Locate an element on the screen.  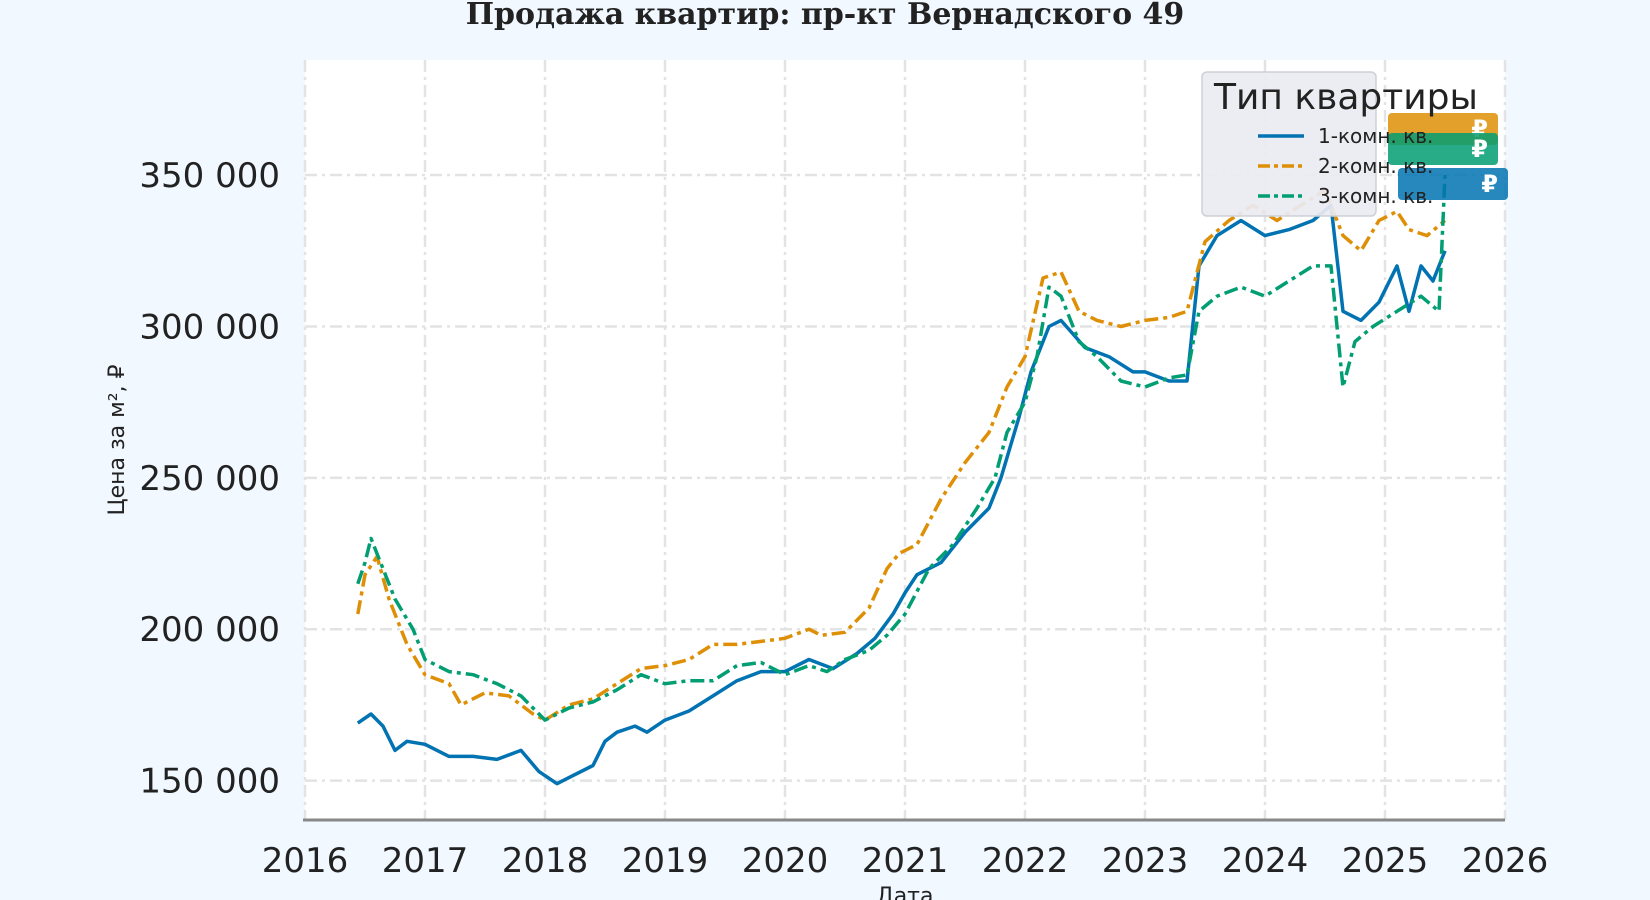
x-tick-label: 2025 is located at coordinates (1385, 861).